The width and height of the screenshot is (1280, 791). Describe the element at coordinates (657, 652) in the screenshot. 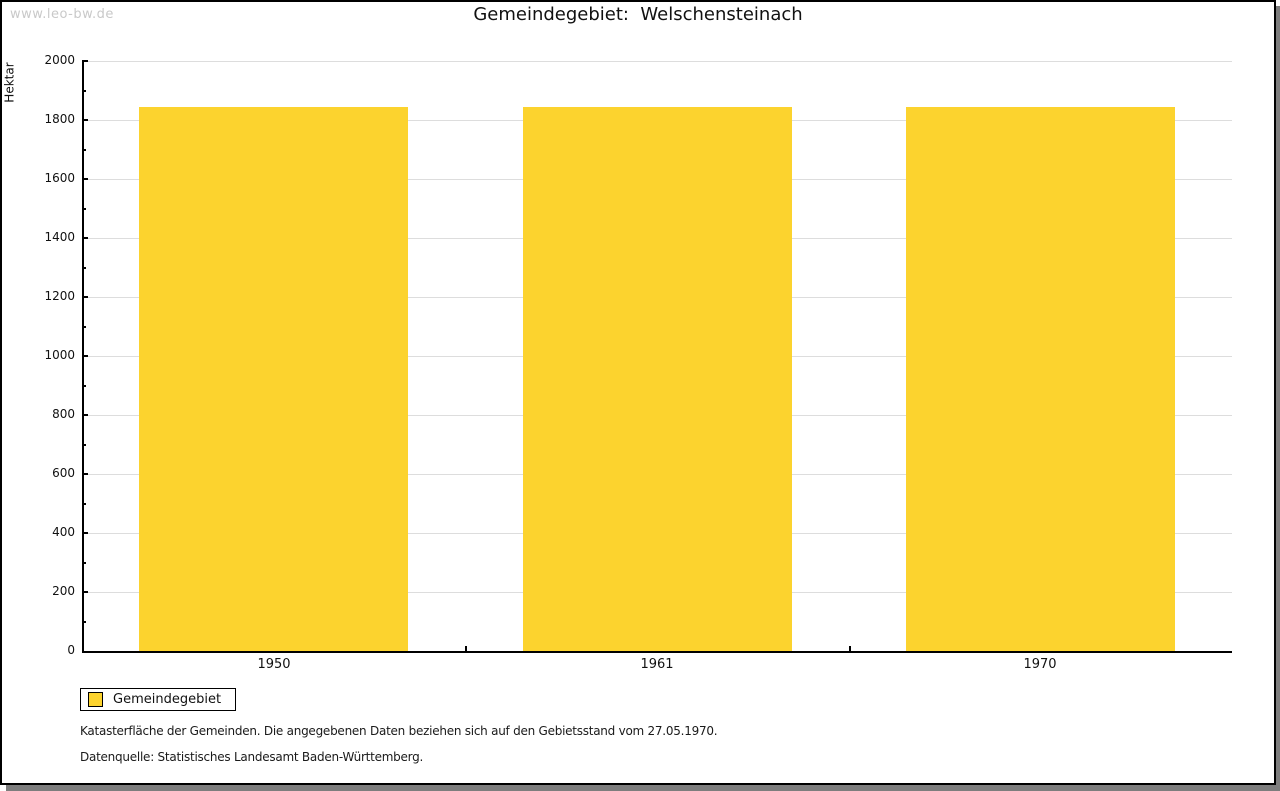

I see `x-axis-line` at that location.